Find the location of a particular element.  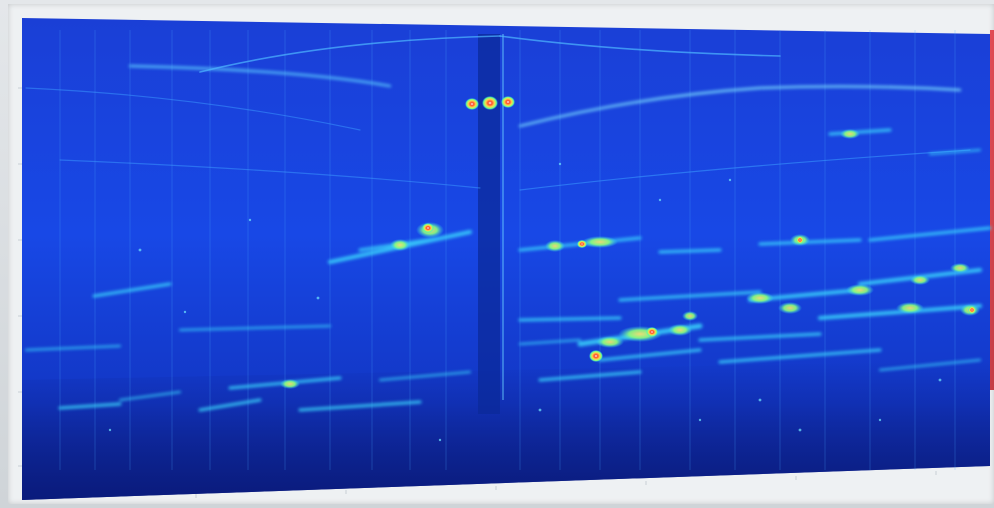

screen-edge-highlight is located at coordinates (992, 210).